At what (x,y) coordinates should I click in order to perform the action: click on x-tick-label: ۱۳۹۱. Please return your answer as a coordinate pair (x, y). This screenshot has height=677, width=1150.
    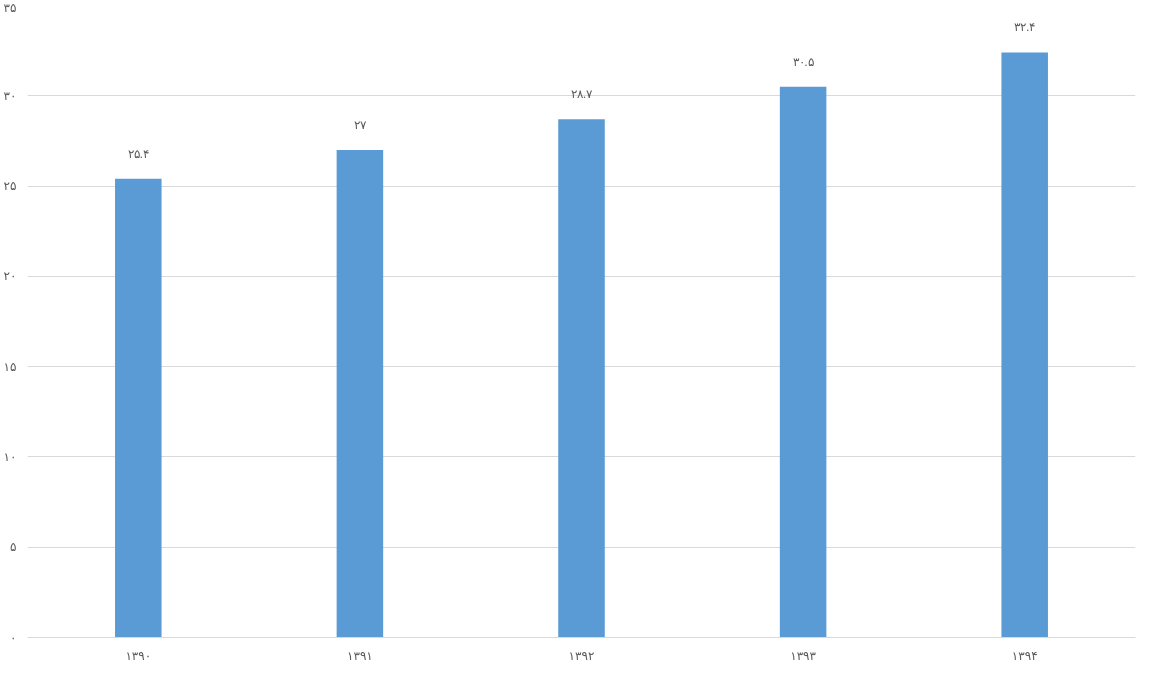
    Looking at the image, I should click on (360, 655).